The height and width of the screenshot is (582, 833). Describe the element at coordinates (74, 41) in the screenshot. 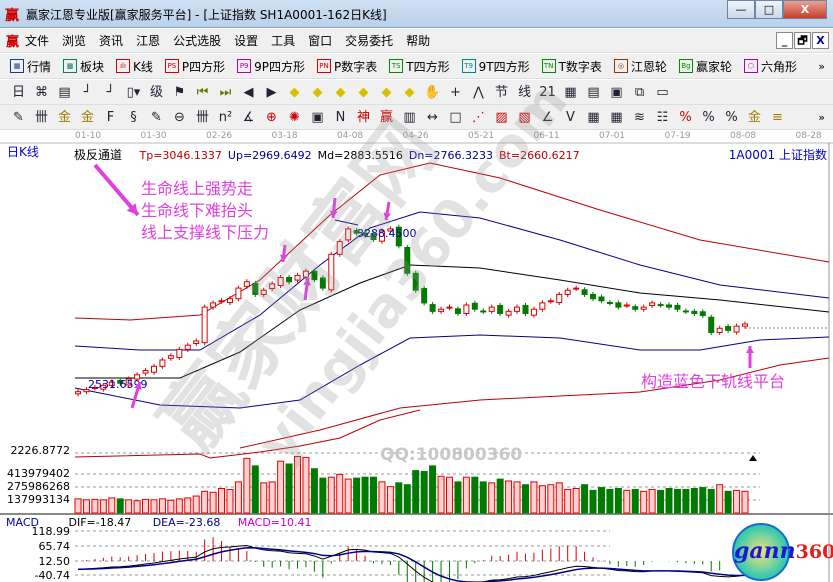

I see `menu-item: 浏览` at that location.